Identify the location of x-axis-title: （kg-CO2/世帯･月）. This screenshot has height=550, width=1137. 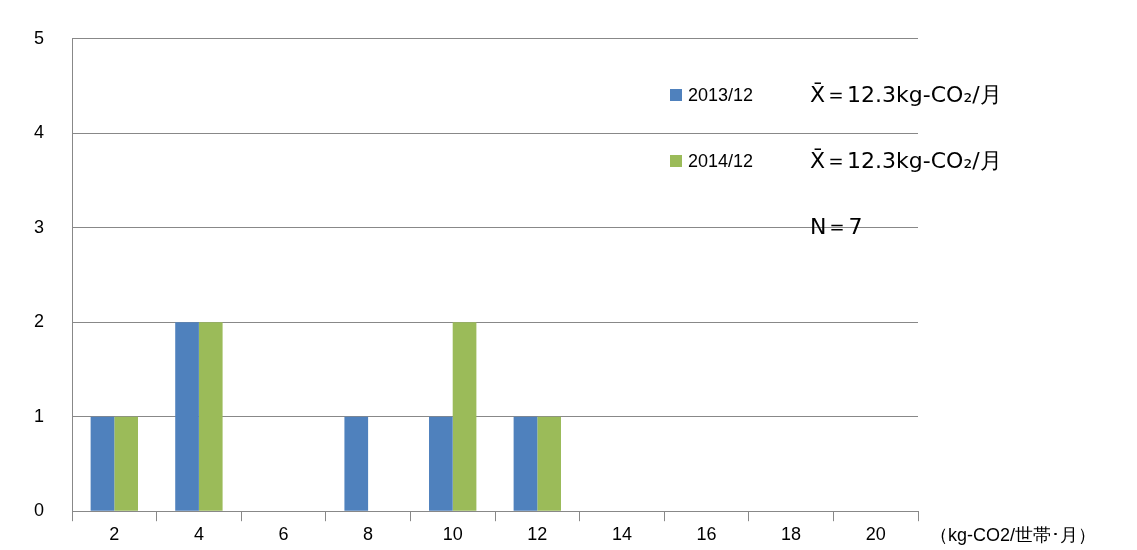
(1013, 535).